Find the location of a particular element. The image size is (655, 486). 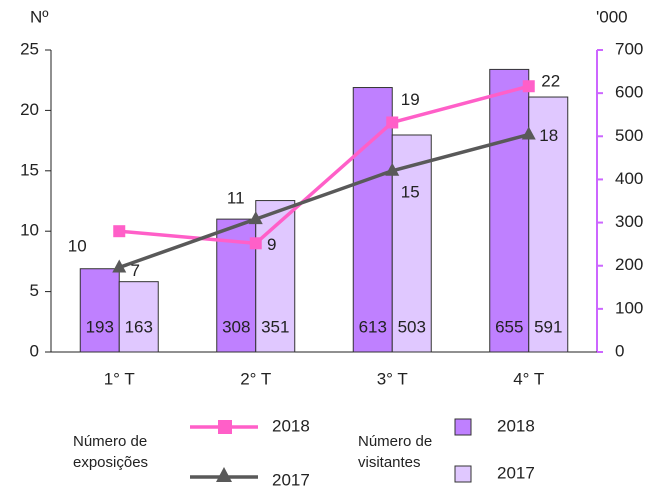

y-tick-label: 20 is located at coordinates (29, 109).